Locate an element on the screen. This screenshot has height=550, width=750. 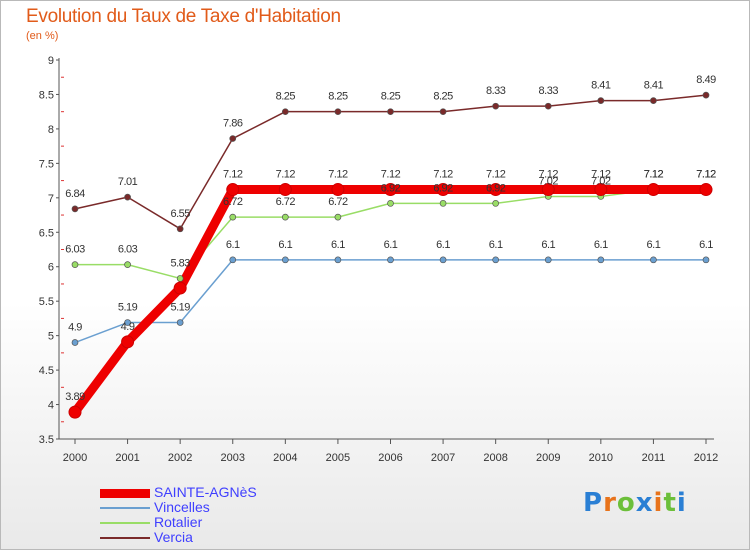
x-tick-label: 2002 is located at coordinates (180, 458).